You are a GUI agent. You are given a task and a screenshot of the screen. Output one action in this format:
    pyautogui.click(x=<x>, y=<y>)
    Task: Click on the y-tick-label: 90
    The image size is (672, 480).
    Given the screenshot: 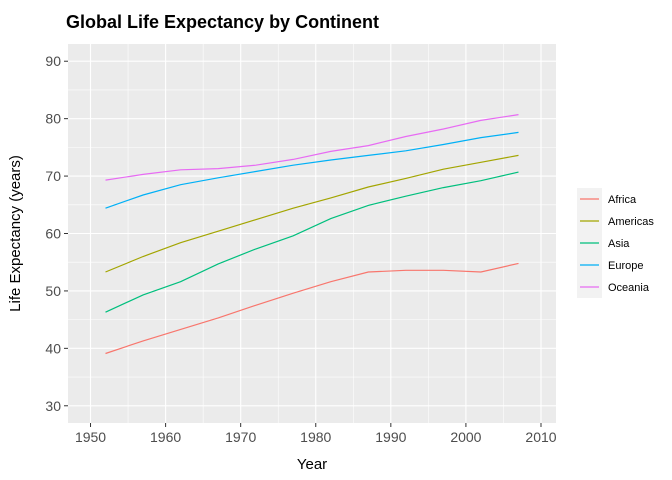 What is the action you would take?
    pyautogui.click(x=53, y=61)
    